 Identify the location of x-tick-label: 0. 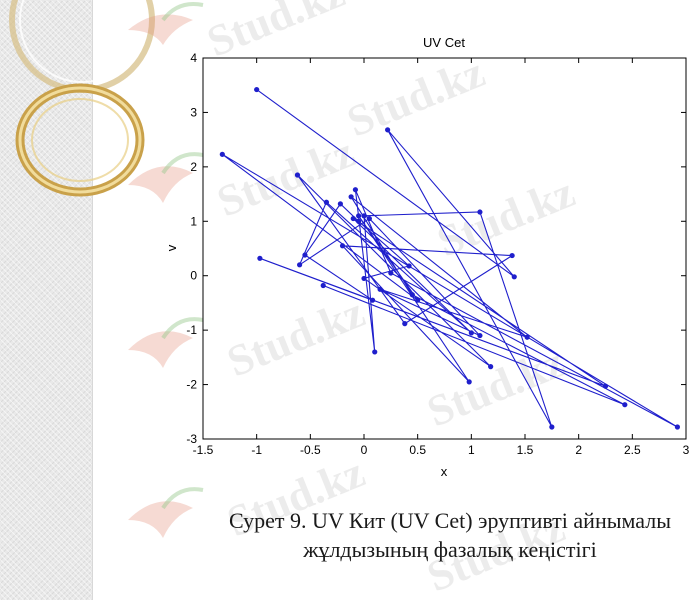
(364, 450).